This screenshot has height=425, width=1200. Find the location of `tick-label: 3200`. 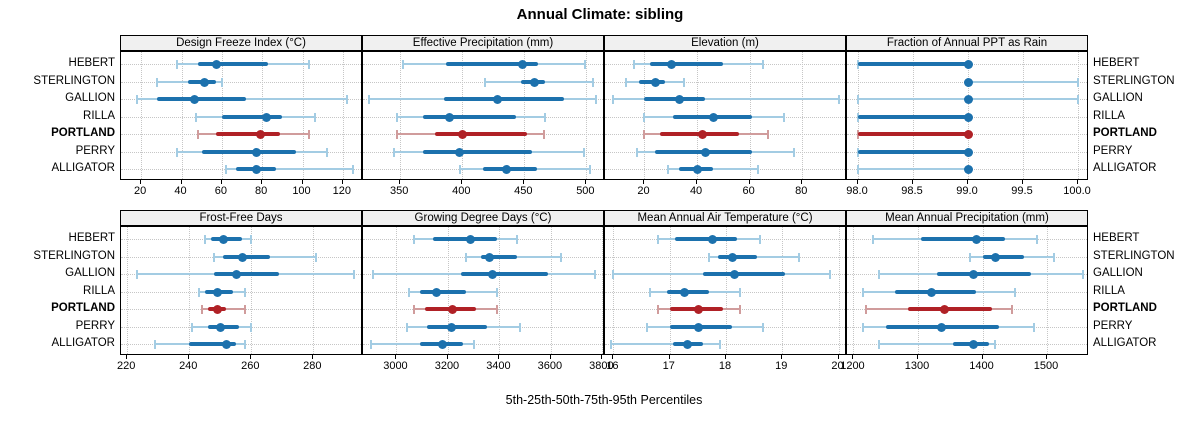

tick-label: 3200 is located at coordinates (447, 366).